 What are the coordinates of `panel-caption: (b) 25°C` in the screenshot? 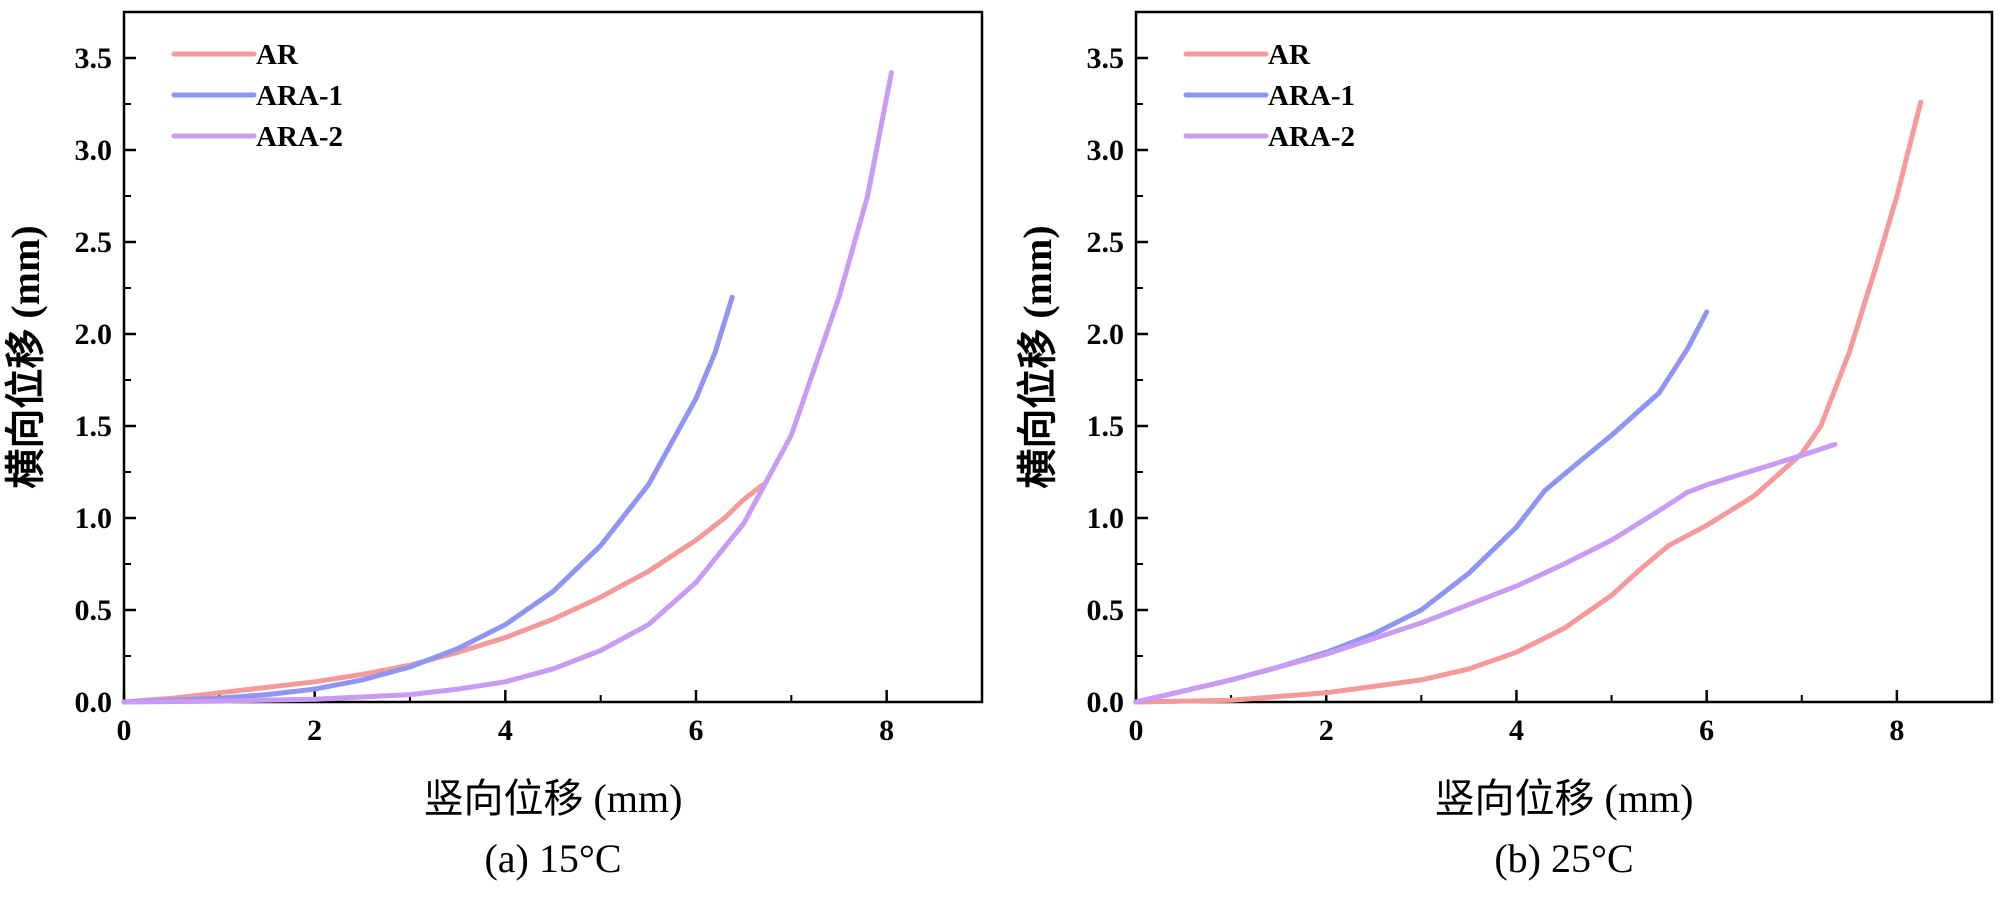 It's located at (1563, 858).